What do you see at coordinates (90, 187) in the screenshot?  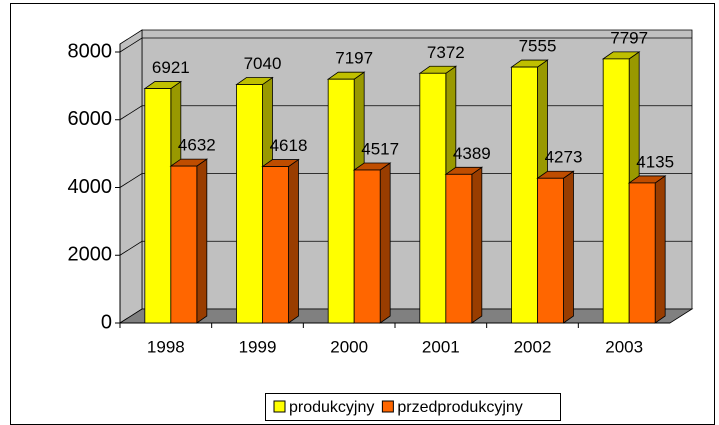 I see `y-tick-label: 4000` at bounding box center [90, 187].